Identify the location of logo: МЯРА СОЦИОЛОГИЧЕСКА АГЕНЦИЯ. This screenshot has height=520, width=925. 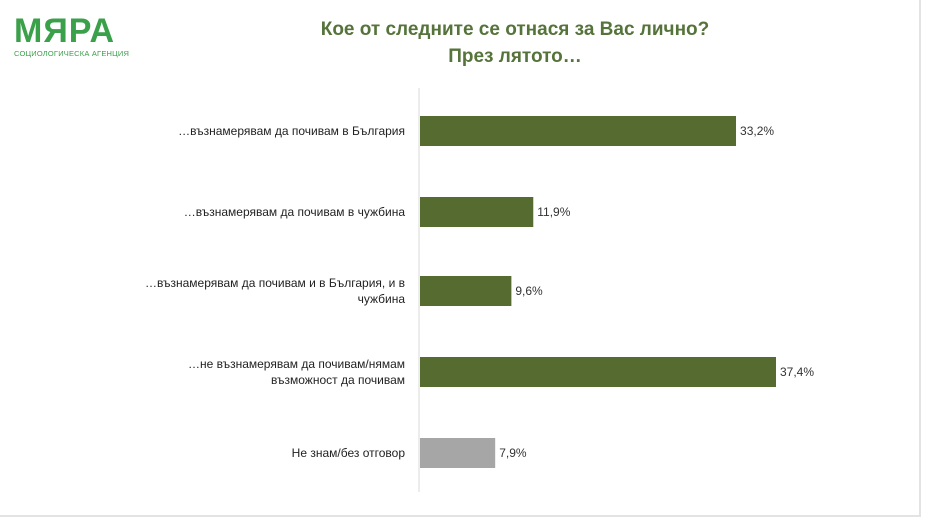
(71, 36).